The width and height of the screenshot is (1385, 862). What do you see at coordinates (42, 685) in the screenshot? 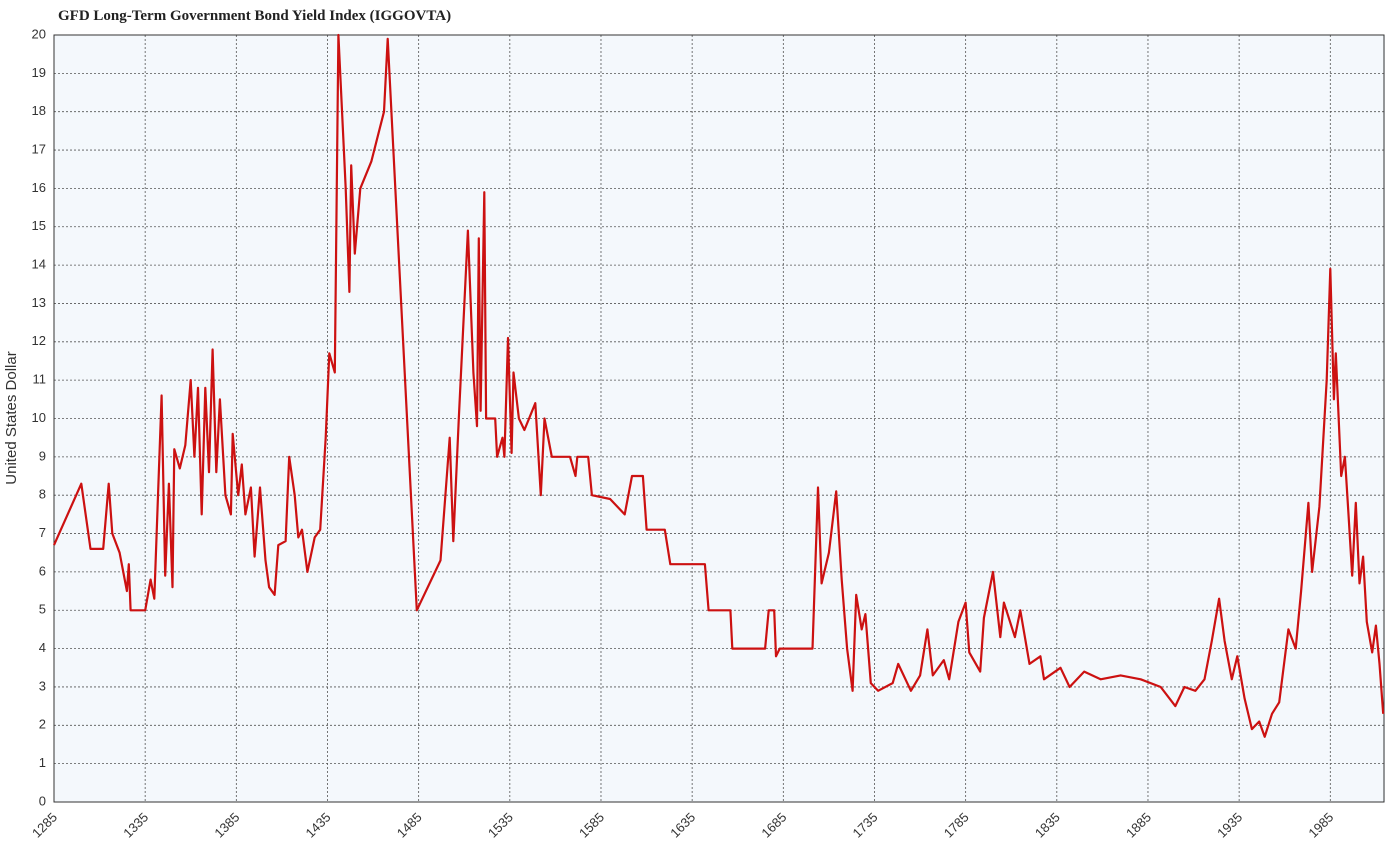
I see `y-tick-label: 3` at bounding box center [42, 685].